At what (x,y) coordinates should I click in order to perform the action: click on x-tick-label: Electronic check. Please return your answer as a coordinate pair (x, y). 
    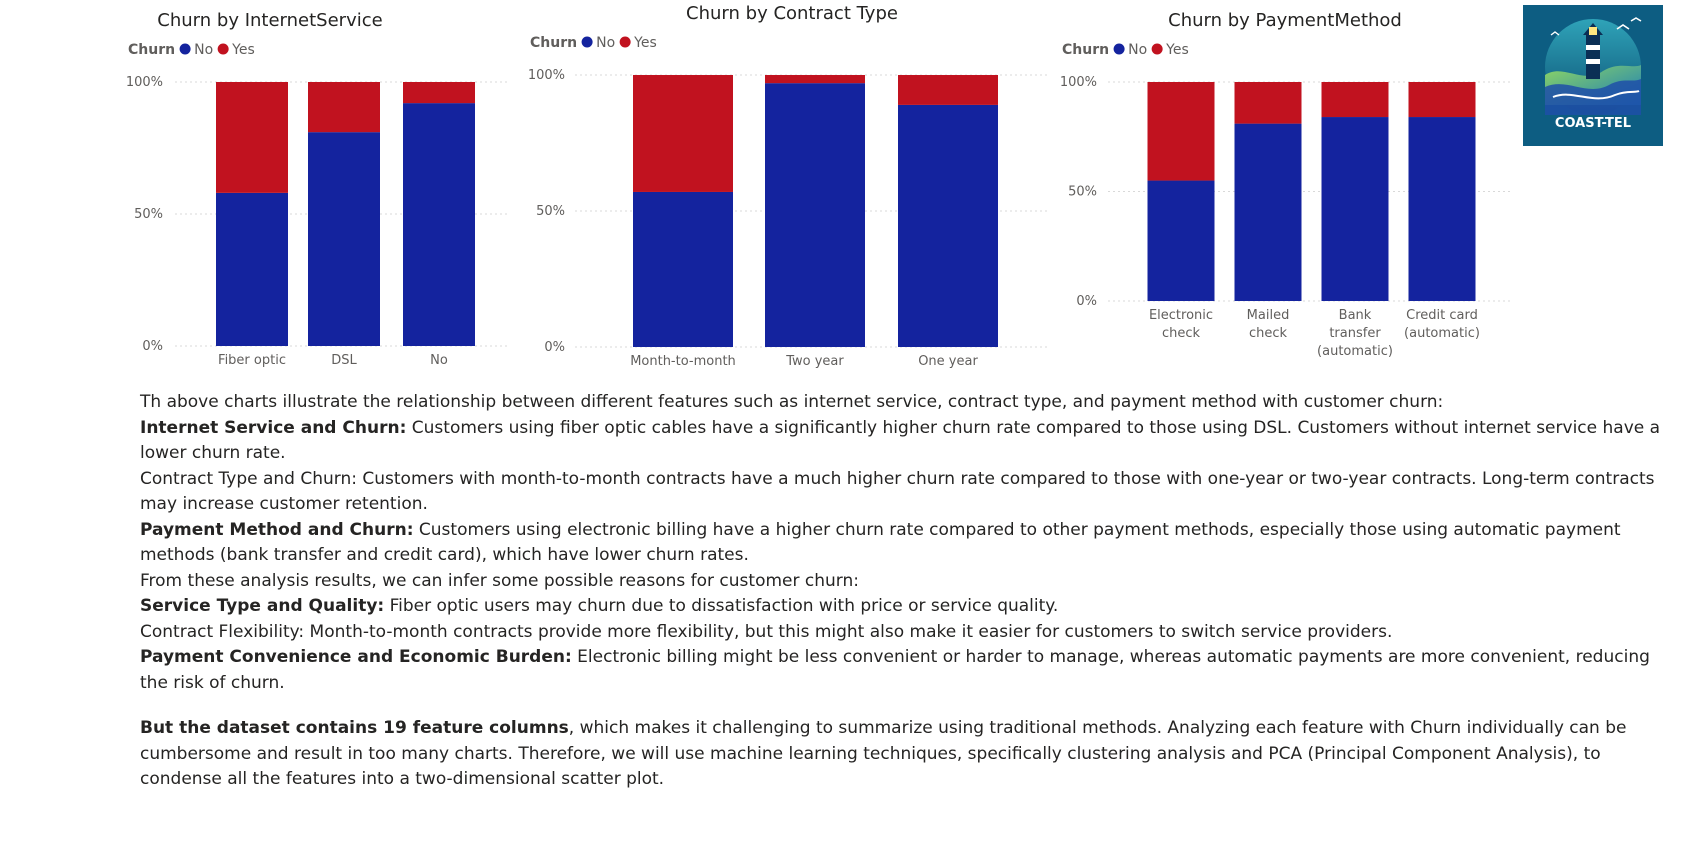
    Looking at the image, I should click on (1181, 324).